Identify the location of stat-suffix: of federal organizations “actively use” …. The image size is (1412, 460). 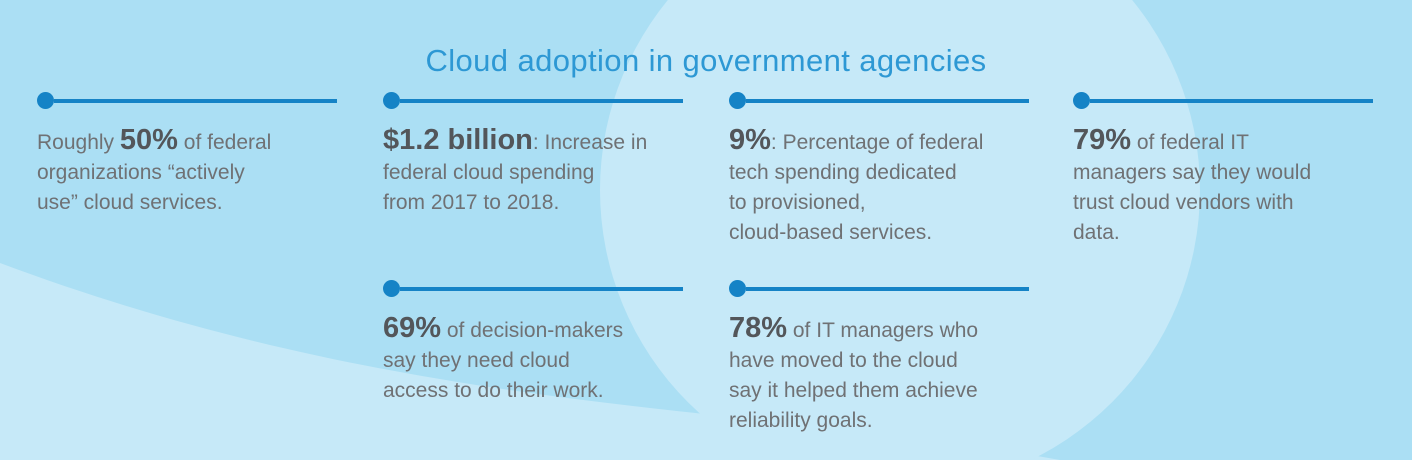
(154, 172).